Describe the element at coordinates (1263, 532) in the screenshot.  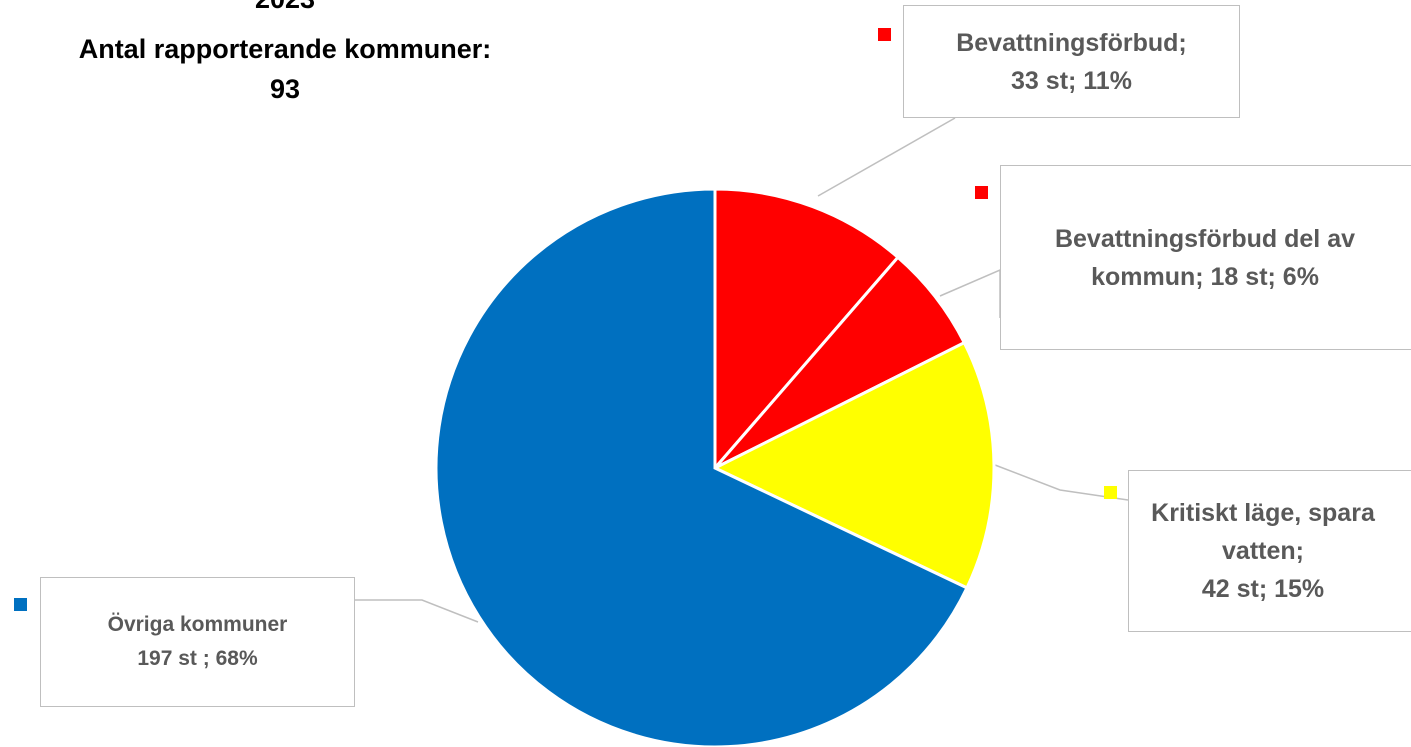
I see `category-label: Kritiskt läge, spara vatten;` at that location.